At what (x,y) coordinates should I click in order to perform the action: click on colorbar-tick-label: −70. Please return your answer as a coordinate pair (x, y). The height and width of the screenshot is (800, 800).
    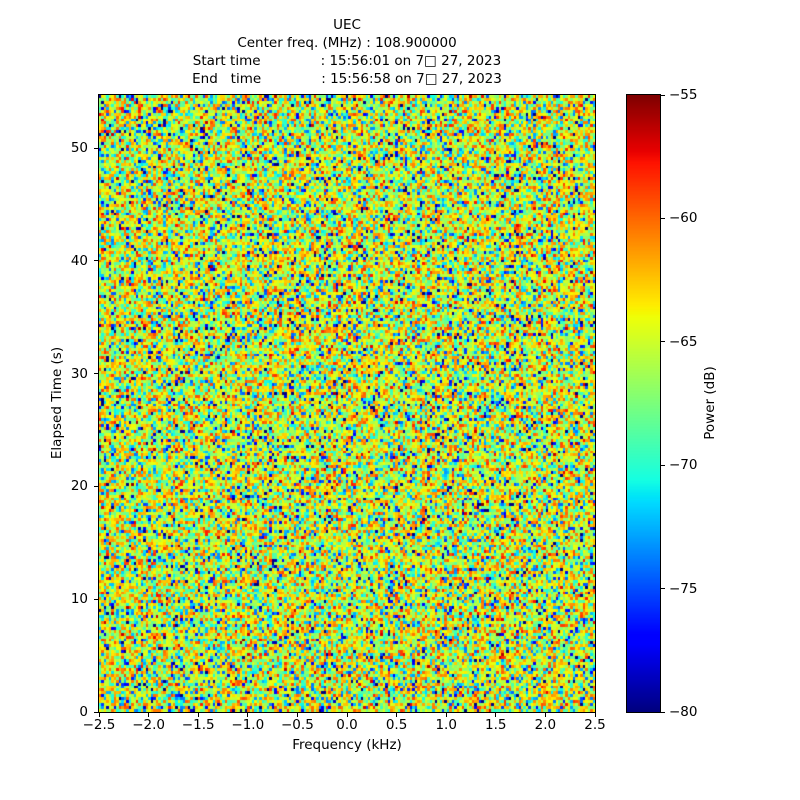
    Looking at the image, I should click on (683, 465).